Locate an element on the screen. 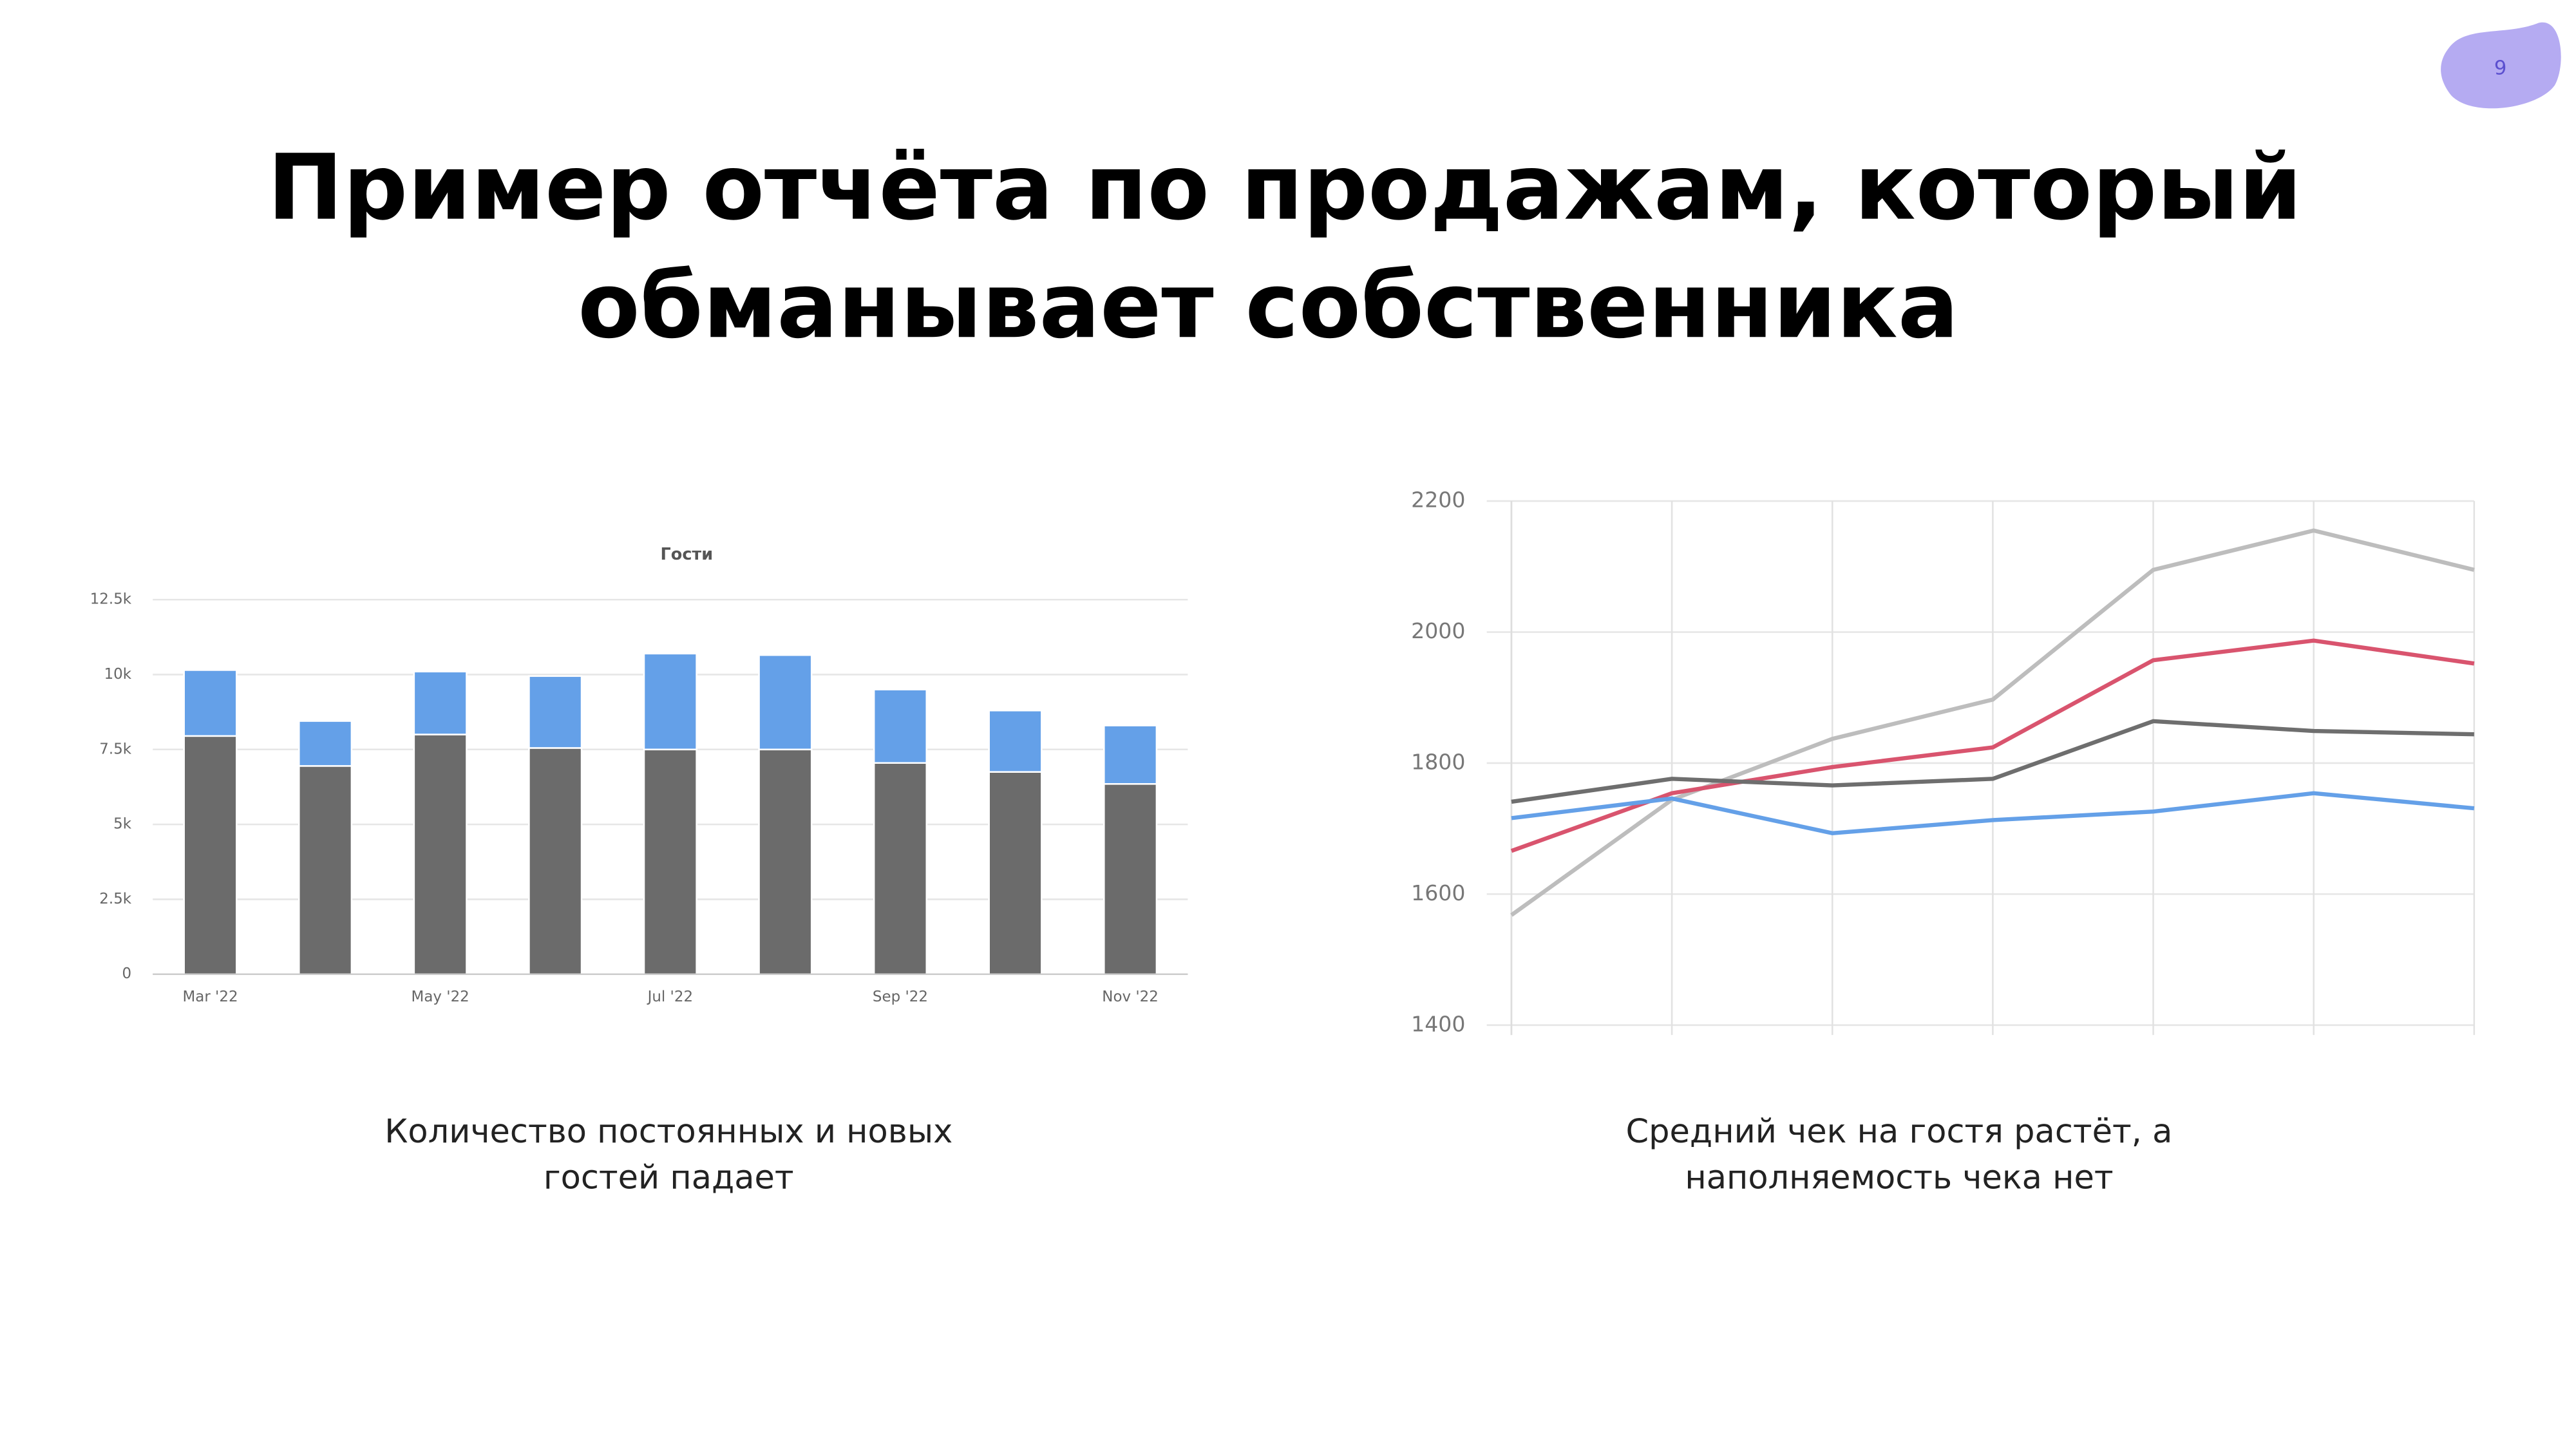 The image size is (2576, 1449). x-tick-label: Sep '22 is located at coordinates (901, 997).